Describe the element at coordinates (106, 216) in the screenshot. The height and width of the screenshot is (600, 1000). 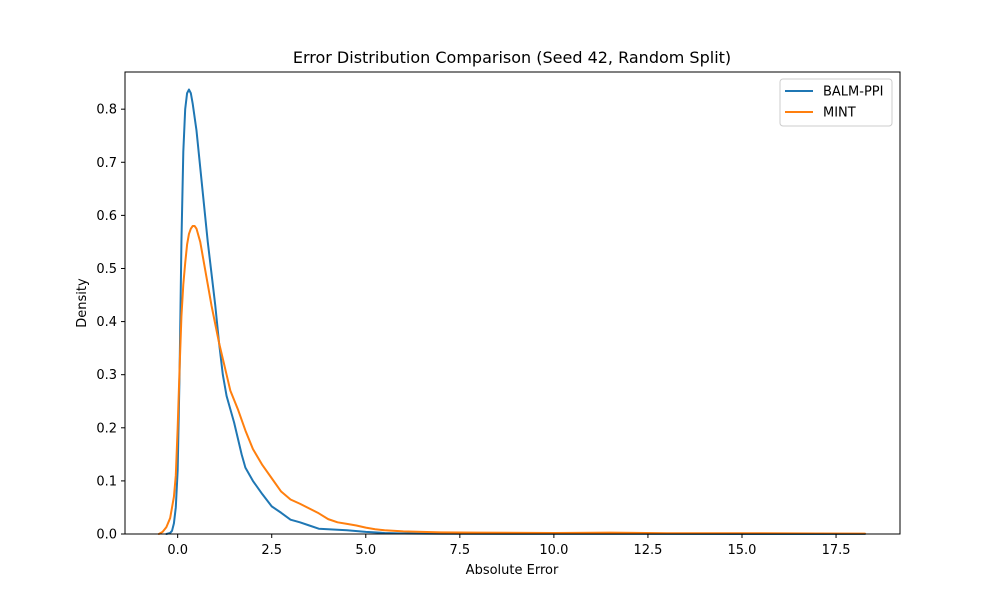
I see `y-tick-label: 0.6` at that location.